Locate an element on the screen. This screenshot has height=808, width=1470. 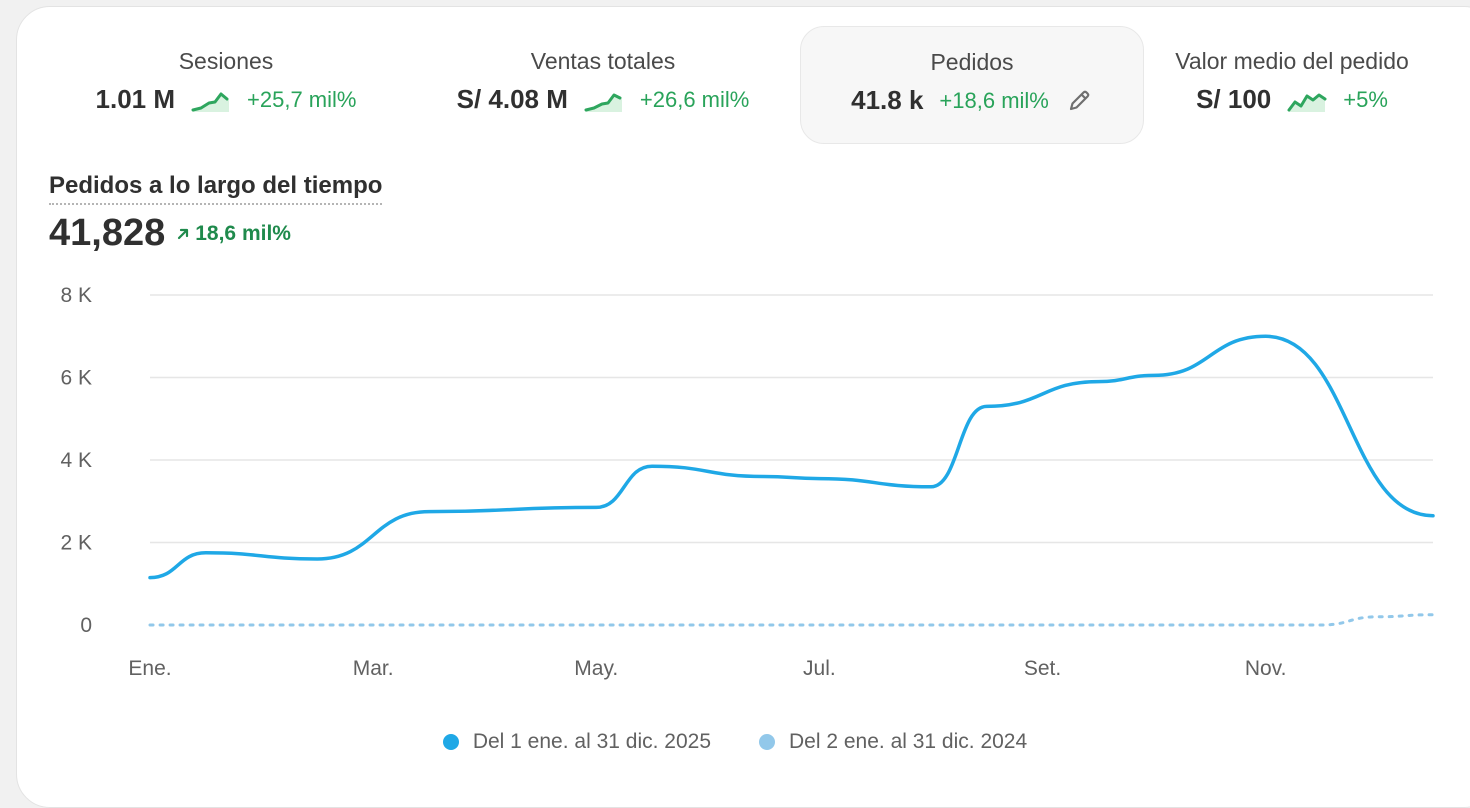
metric-average-order-value: Valor medio del pedido S/ 100 +5% is located at coordinates (1292, 85).